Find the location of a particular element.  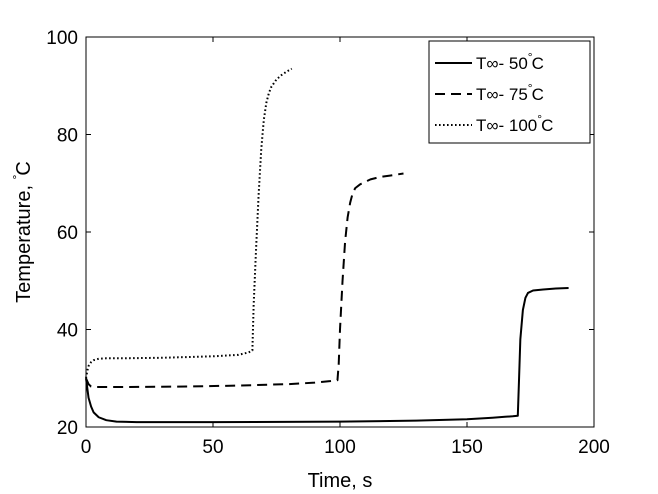

y-tick-label: 40 is located at coordinates (67, 331).